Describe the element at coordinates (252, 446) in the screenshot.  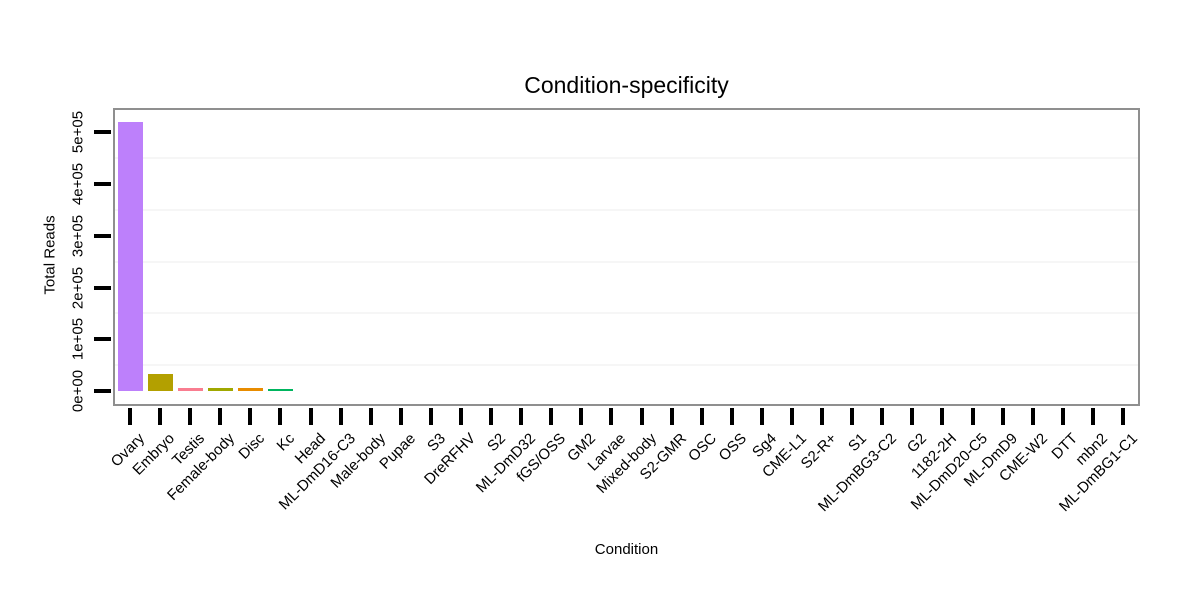
I see `x-tick-label: Disc` at that location.